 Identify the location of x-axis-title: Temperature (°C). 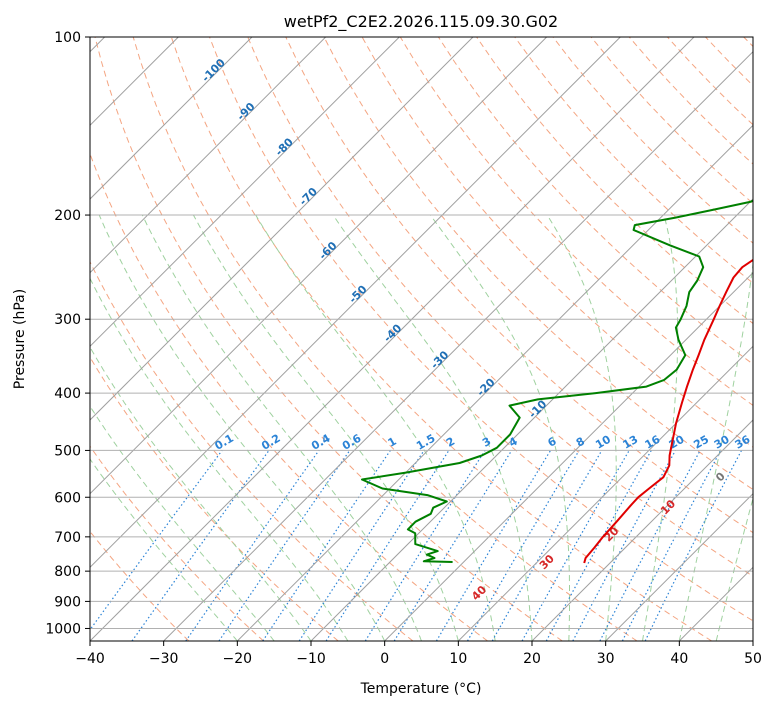
(421, 689).